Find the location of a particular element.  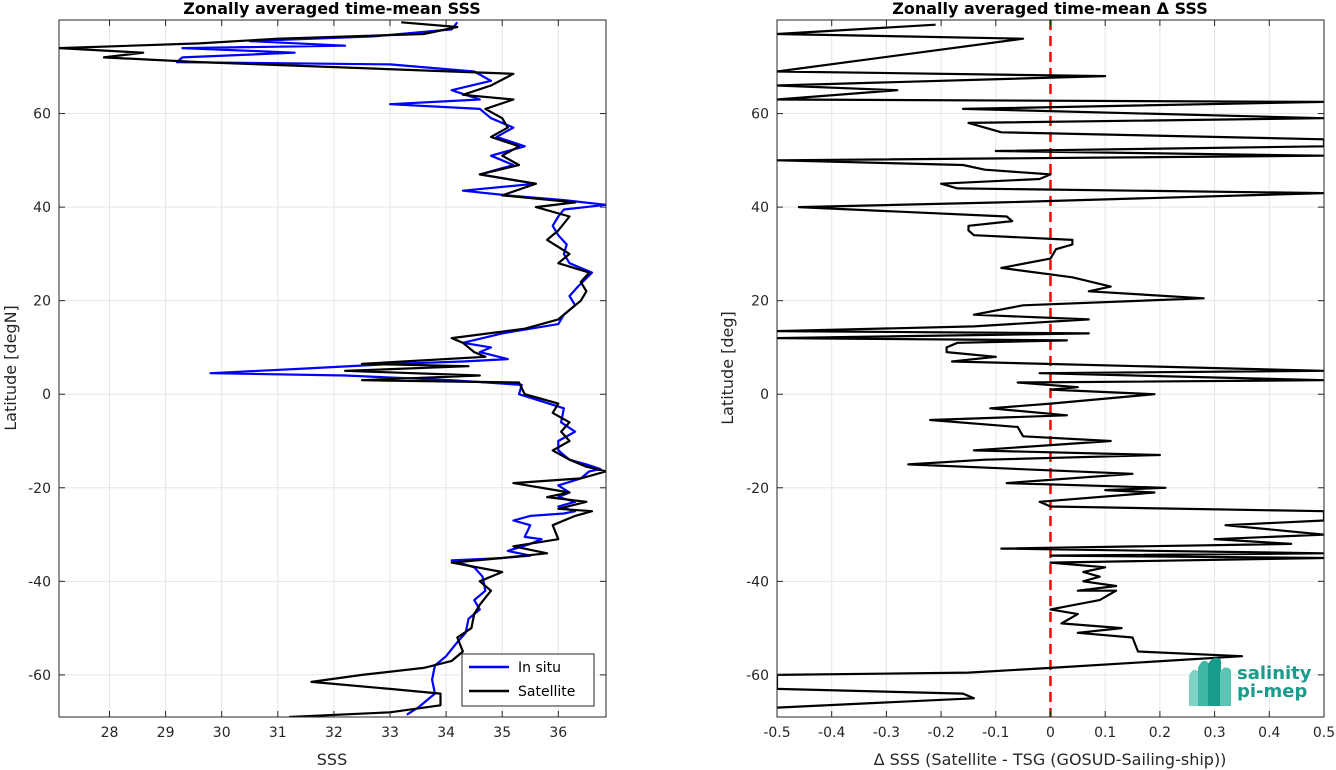

x-tick-label: 30 is located at coordinates (222, 733).